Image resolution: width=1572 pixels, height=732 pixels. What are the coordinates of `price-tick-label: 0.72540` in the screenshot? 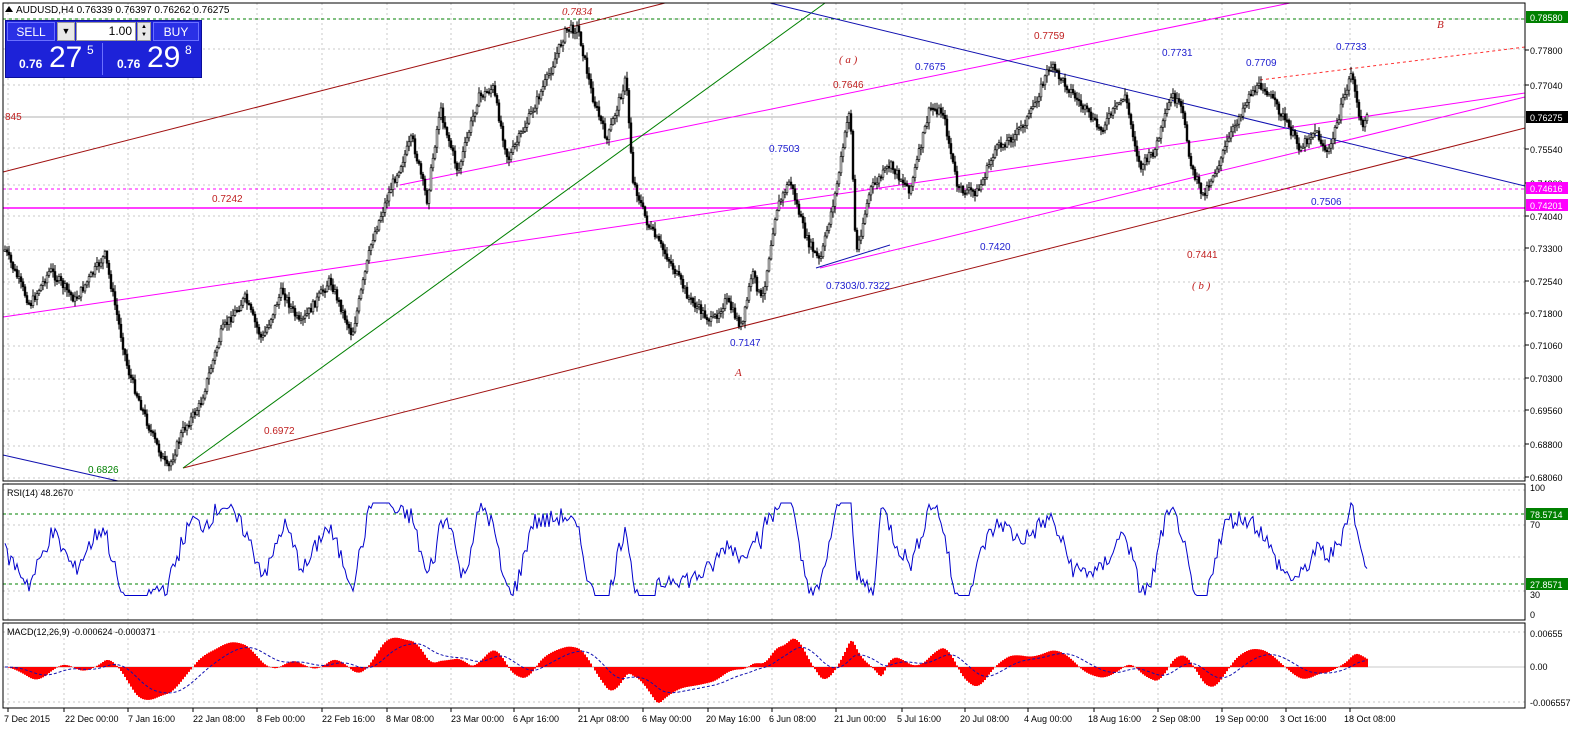 It's located at (1546, 282).